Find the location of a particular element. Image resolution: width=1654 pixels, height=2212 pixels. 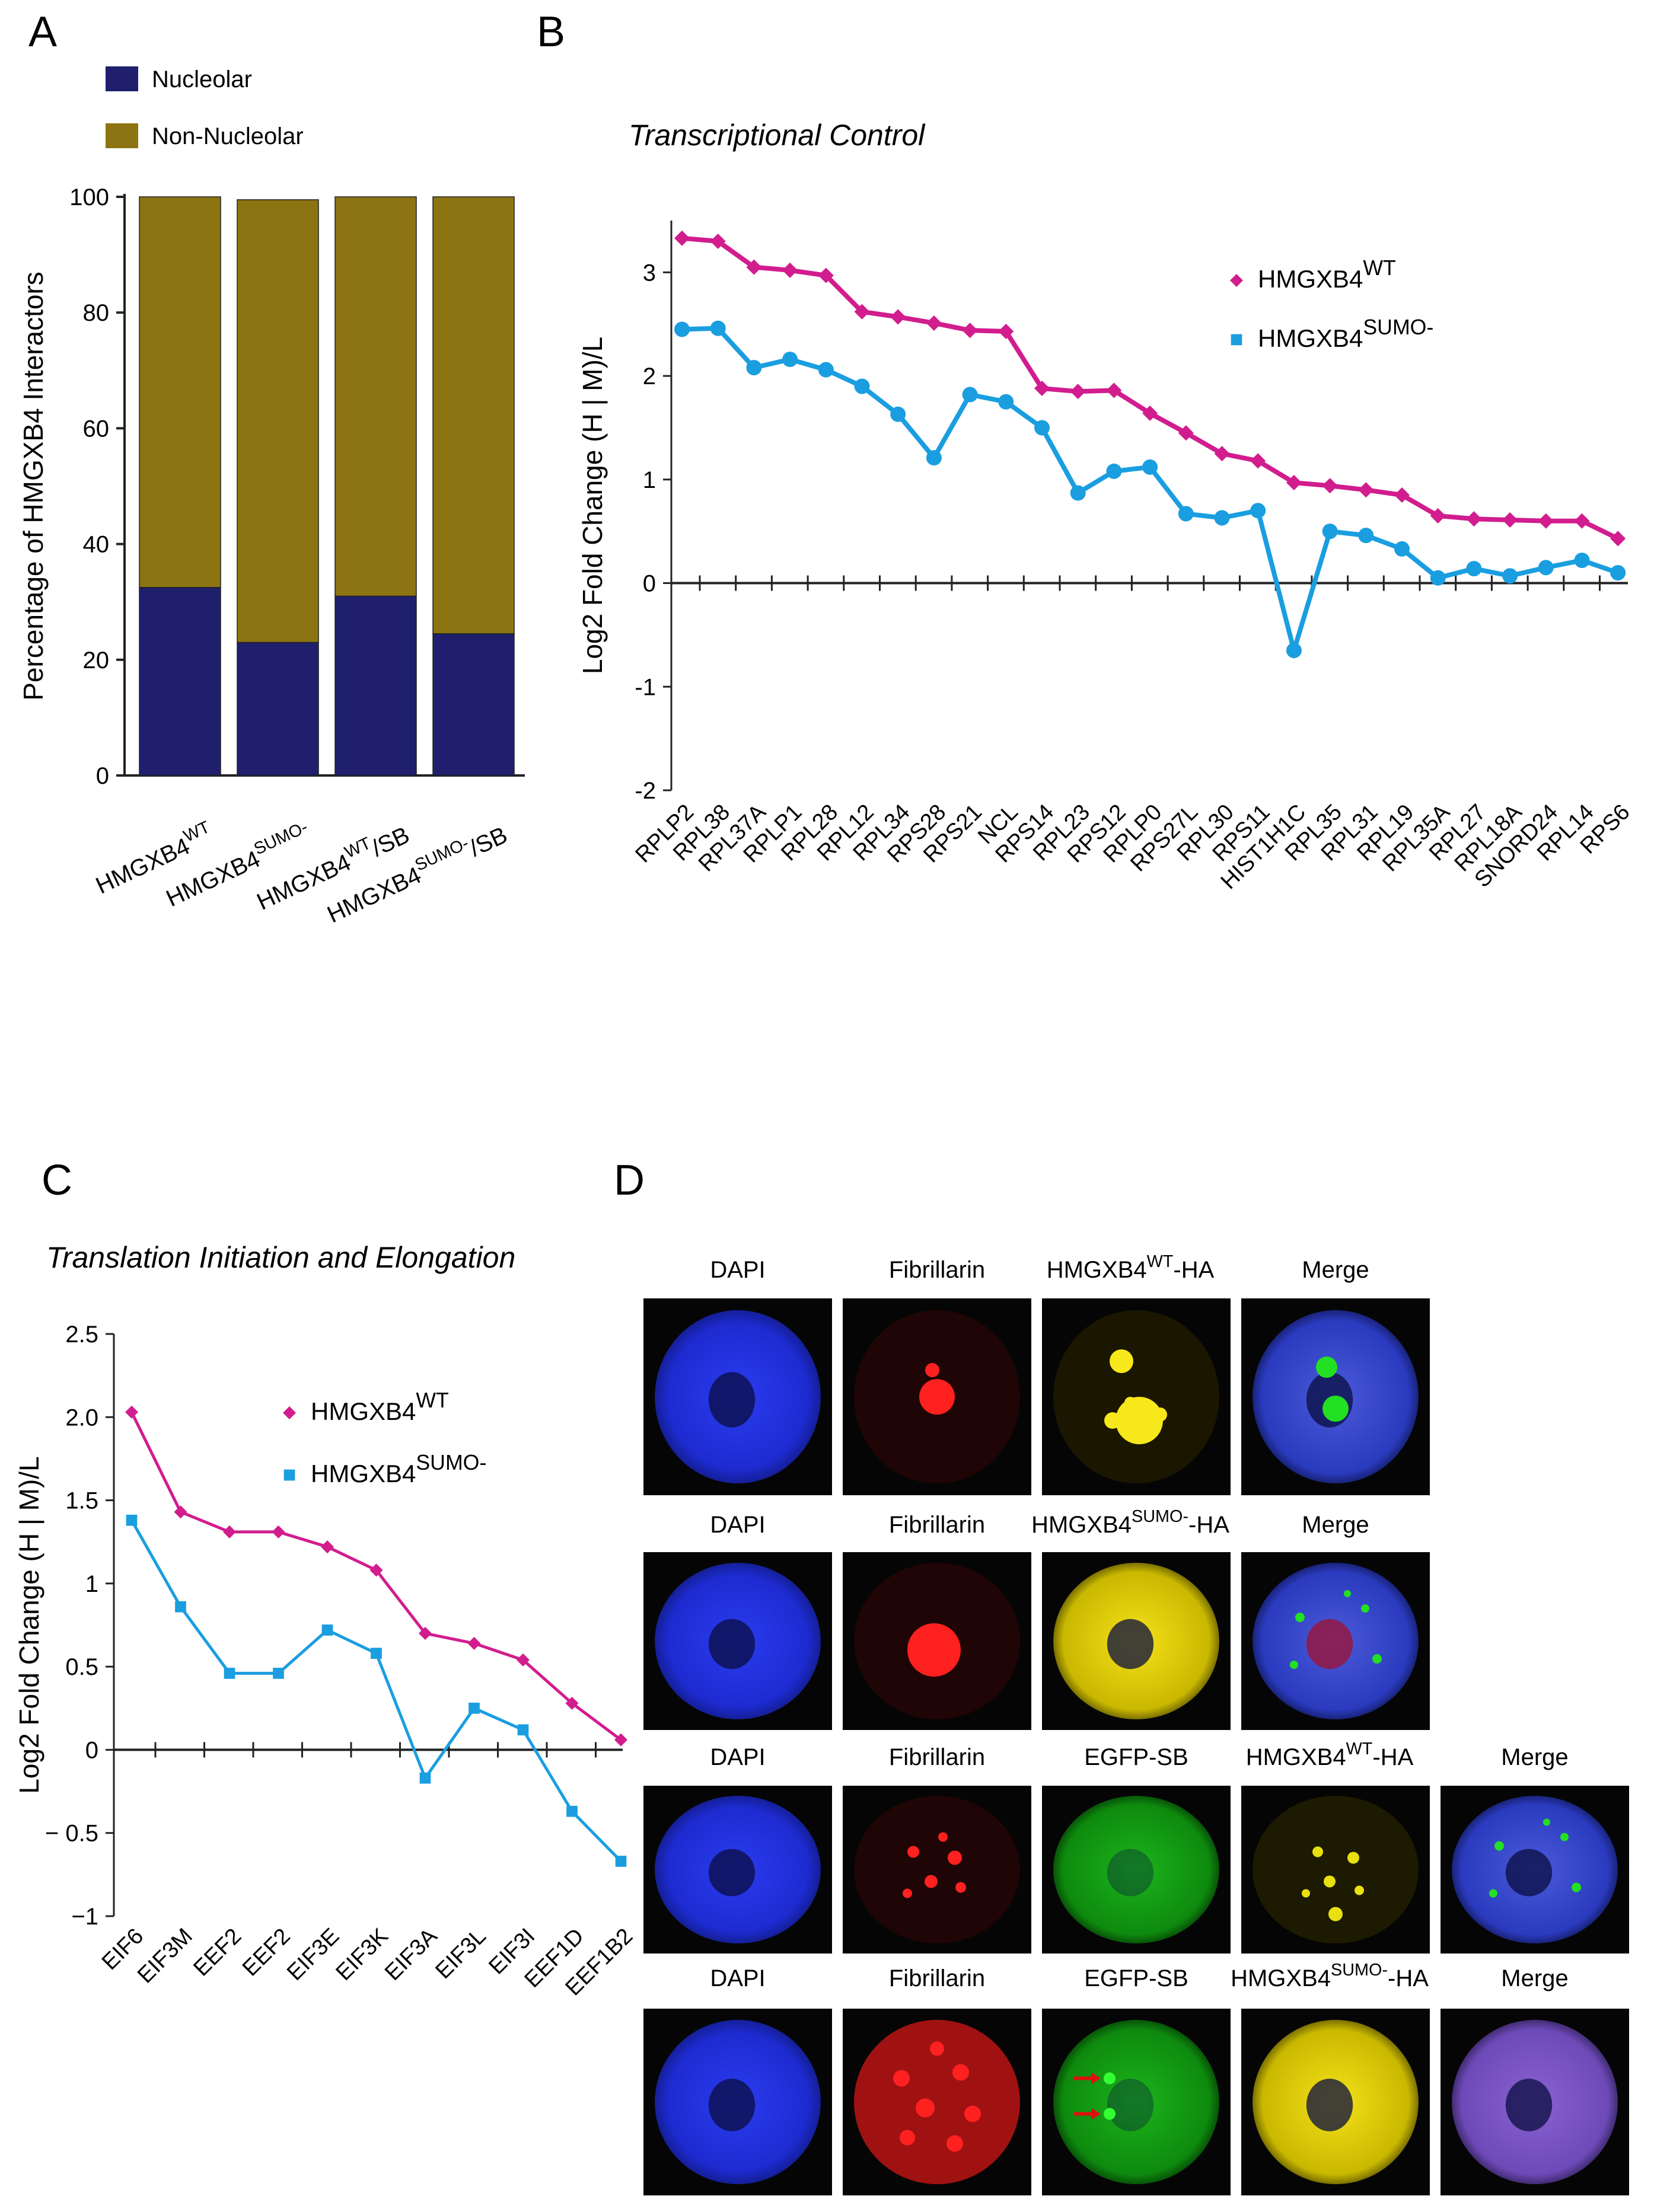

x-tick-label: EIF3K is located at coordinates (362, 1955).